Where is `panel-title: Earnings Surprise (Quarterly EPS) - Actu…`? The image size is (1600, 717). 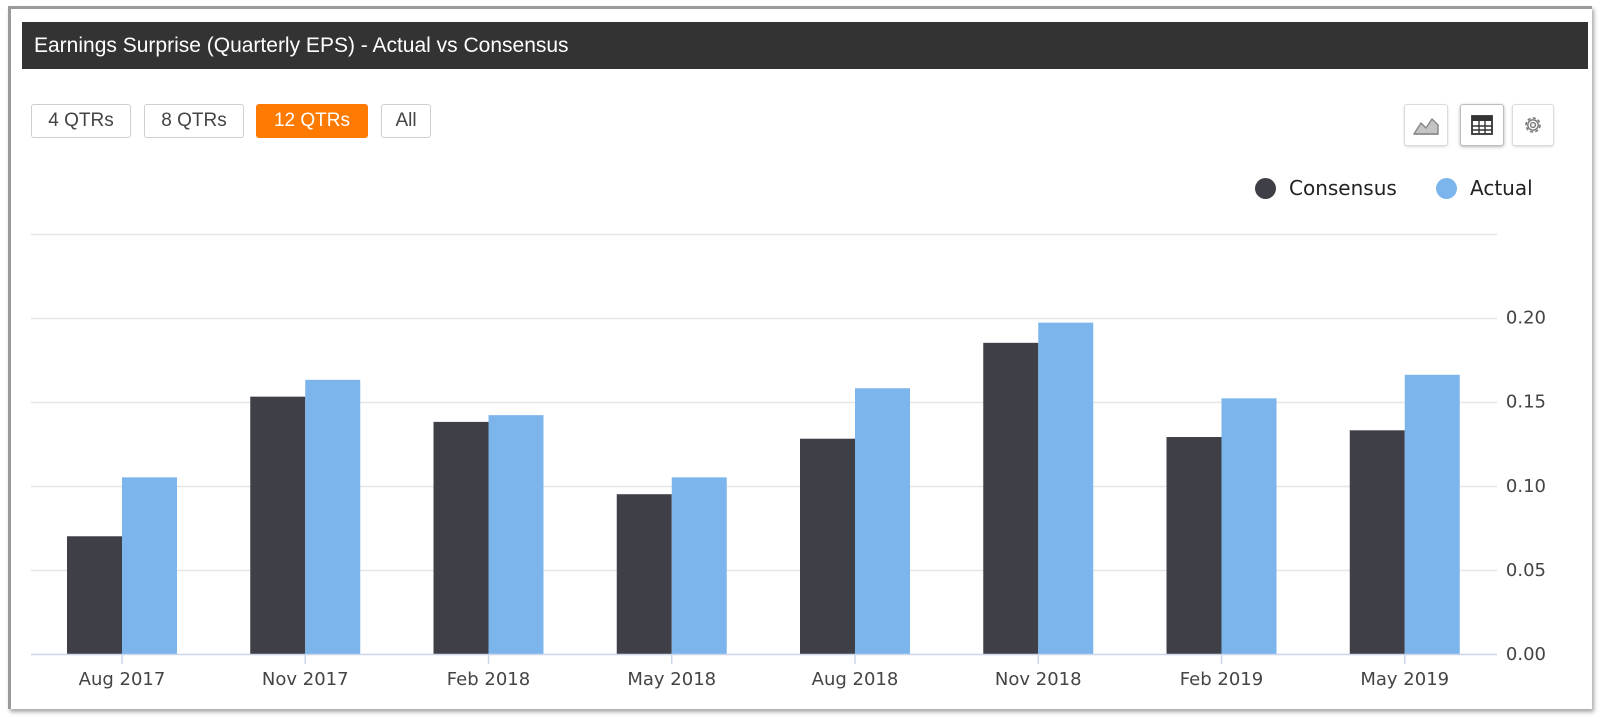 panel-title: Earnings Surprise (Quarterly EPS) - Actu… is located at coordinates (805, 45).